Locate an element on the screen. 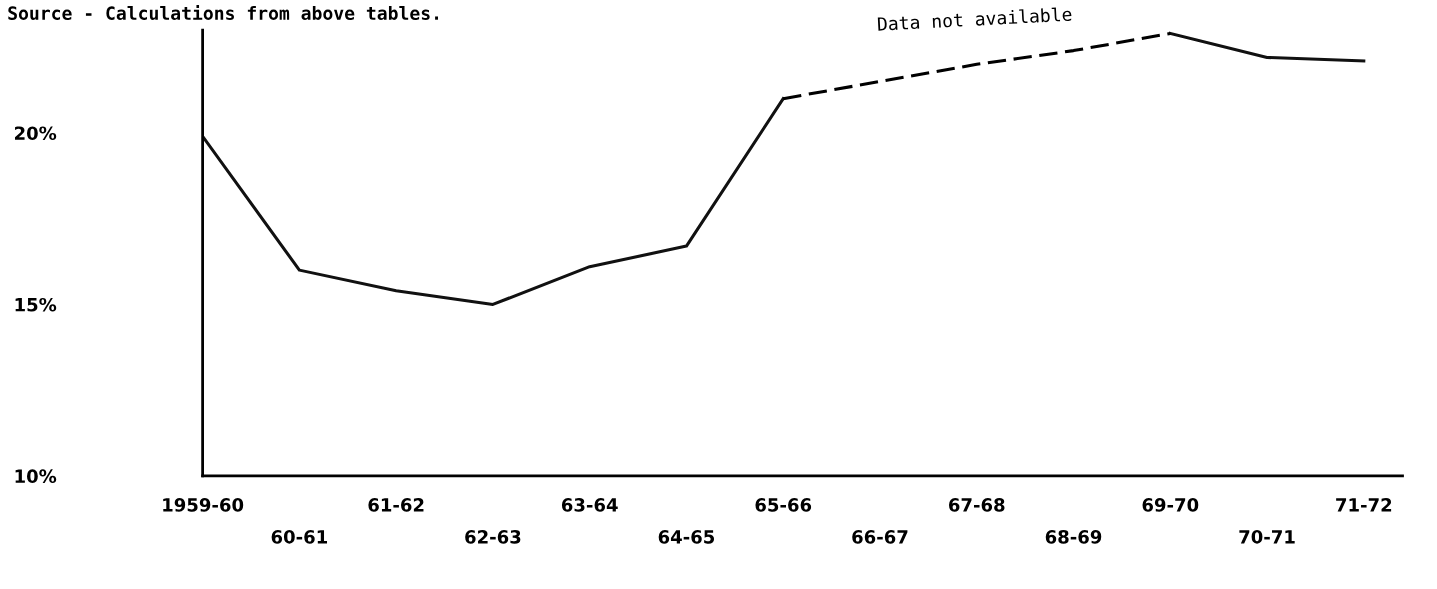 This screenshot has height=589, width=1437. y-tick-label: 20% is located at coordinates (35, 133).